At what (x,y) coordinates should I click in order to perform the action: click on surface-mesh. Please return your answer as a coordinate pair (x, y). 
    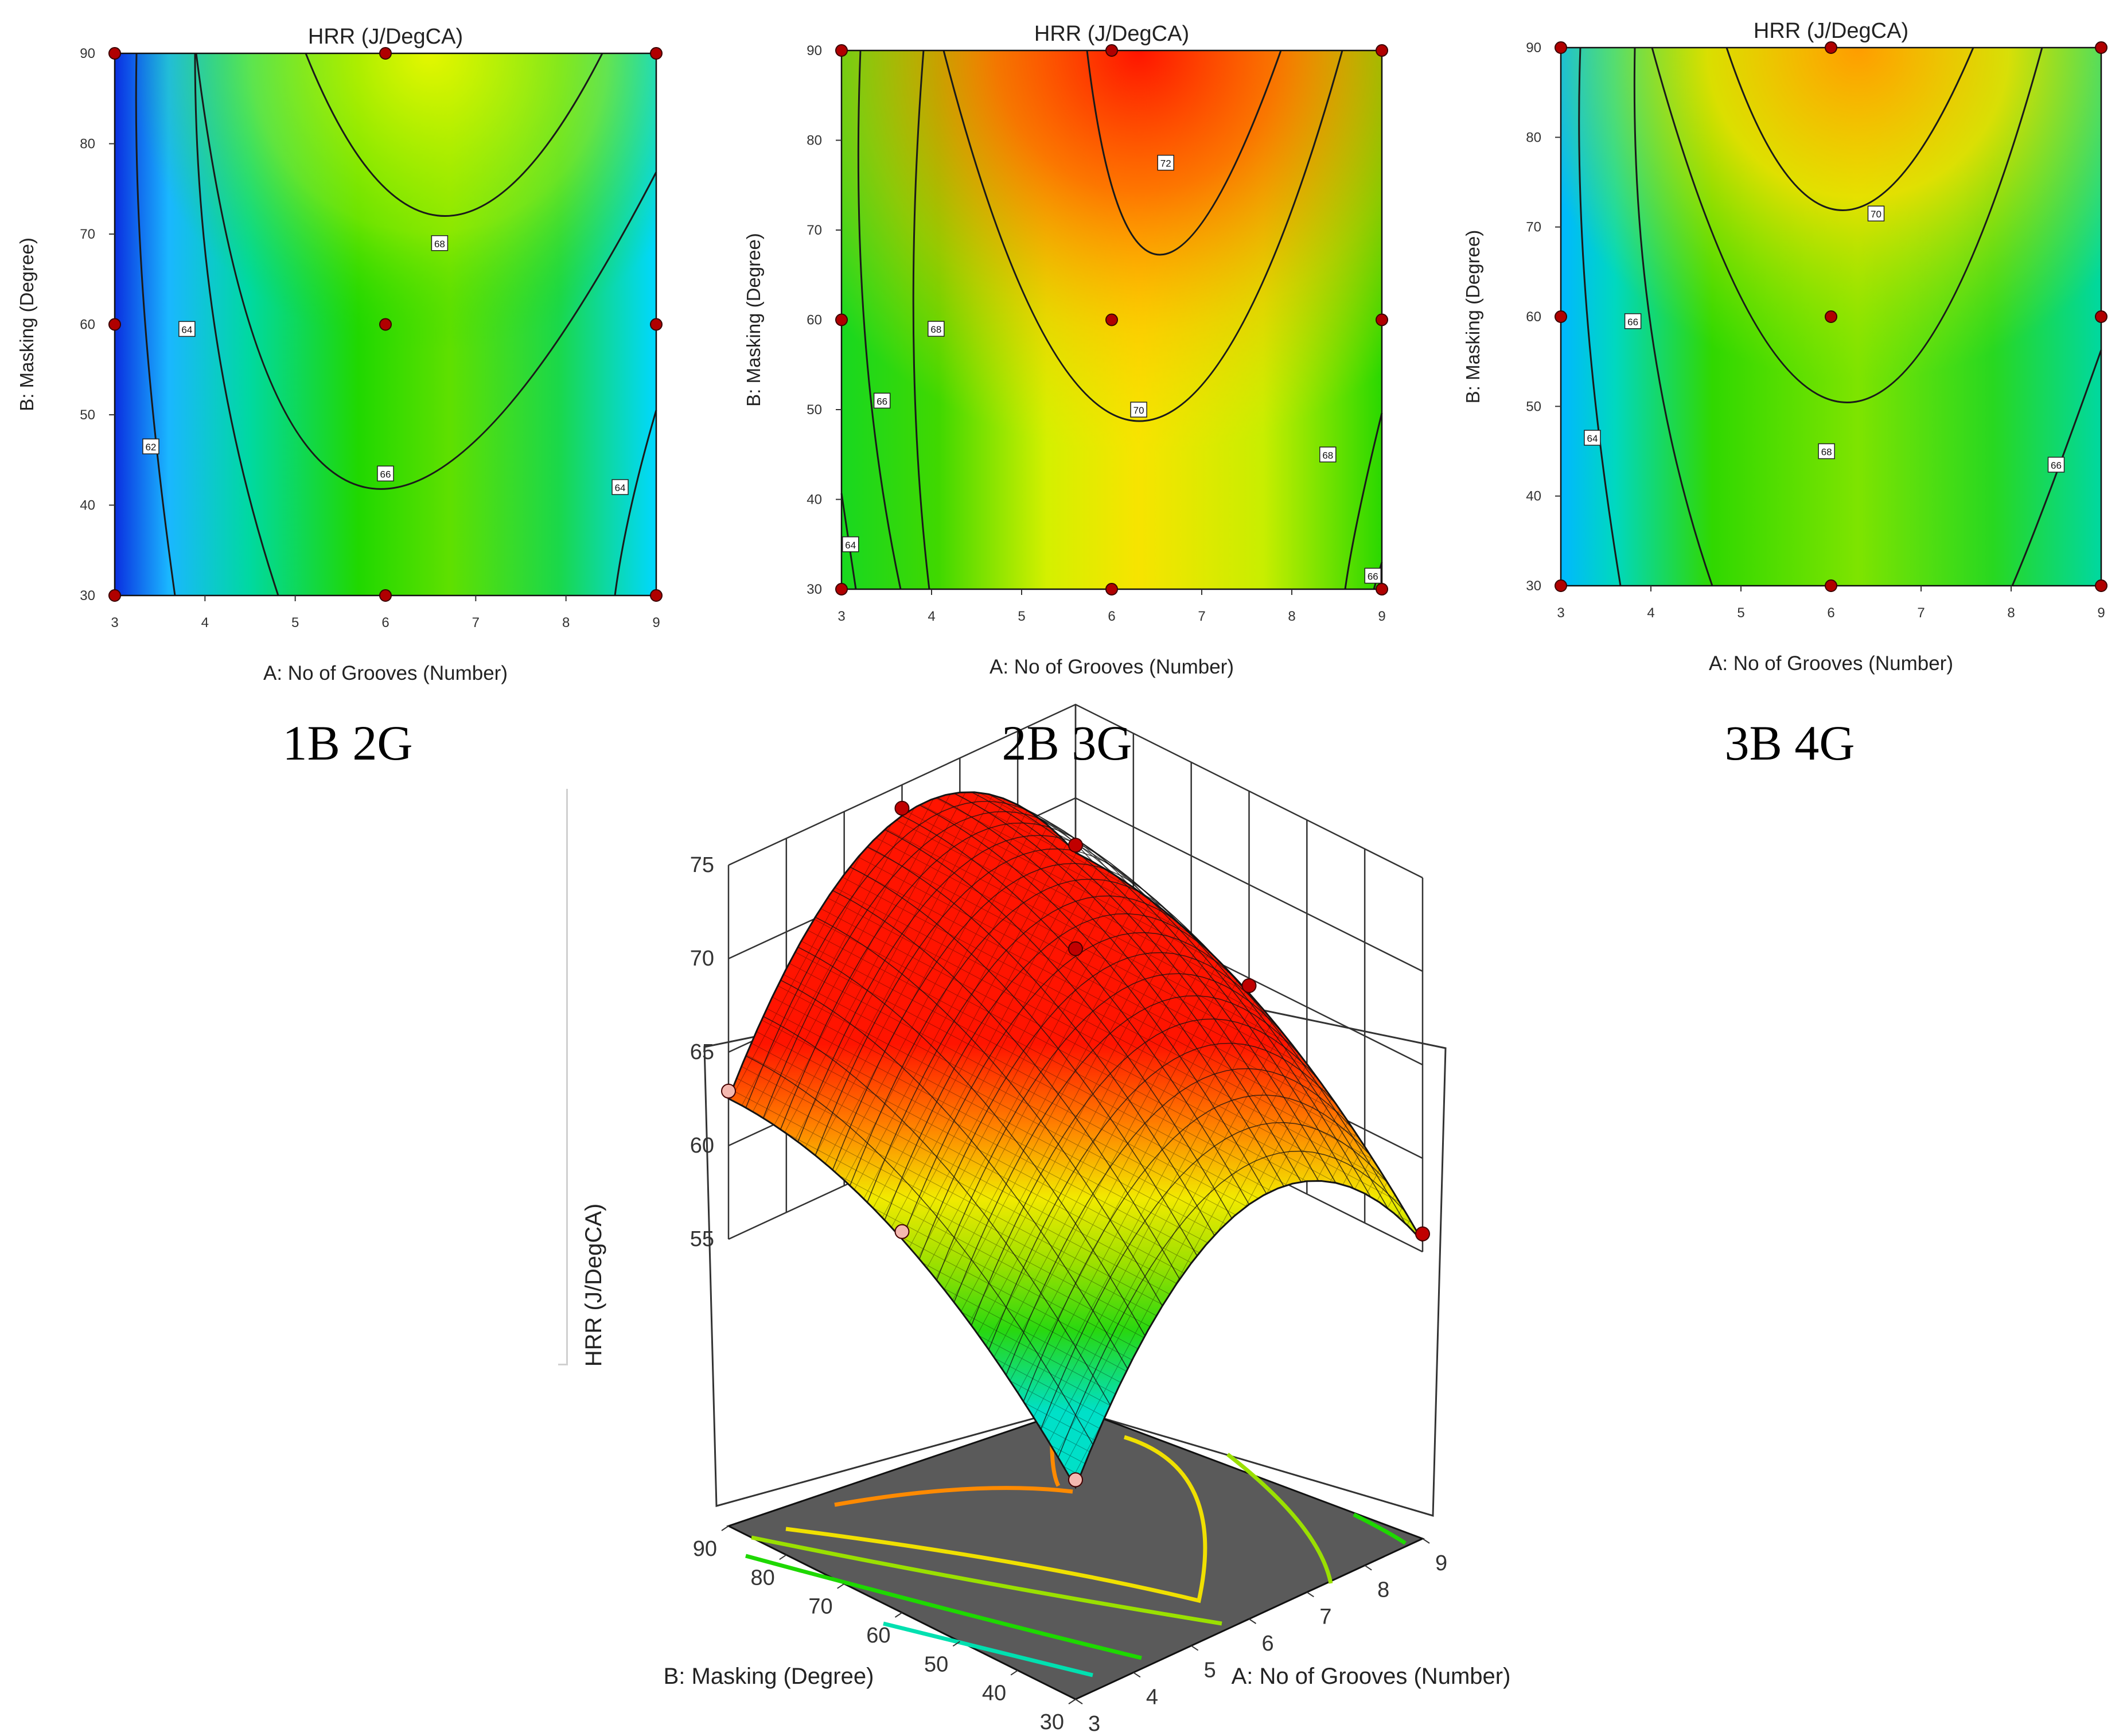
    Looking at the image, I should click on (1076, 1140).